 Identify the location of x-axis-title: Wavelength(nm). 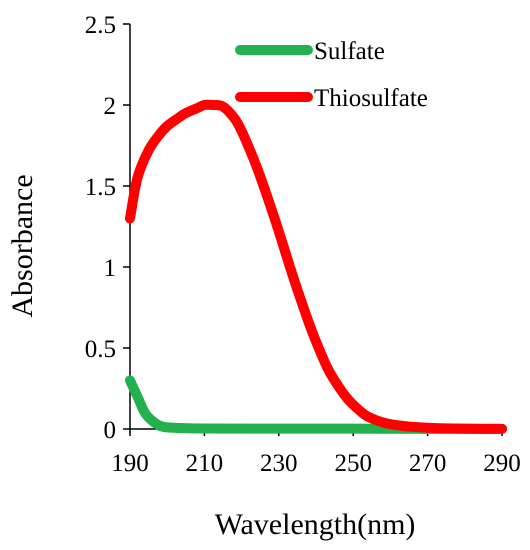
(315, 524).